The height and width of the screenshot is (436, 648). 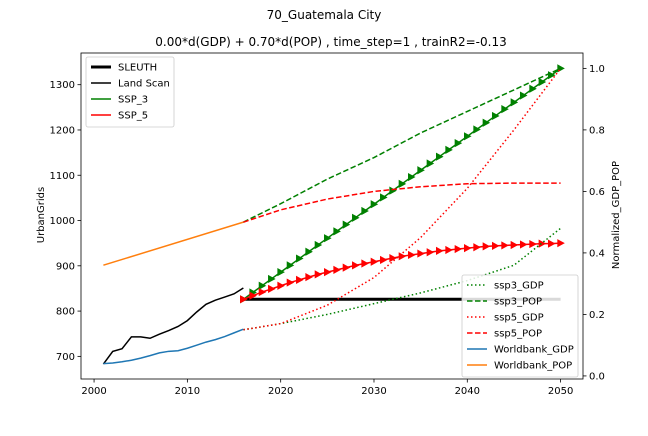 What do you see at coordinates (65, 312) in the screenshot?
I see `left-y-tick-label: 800` at bounding box center [65, 312].